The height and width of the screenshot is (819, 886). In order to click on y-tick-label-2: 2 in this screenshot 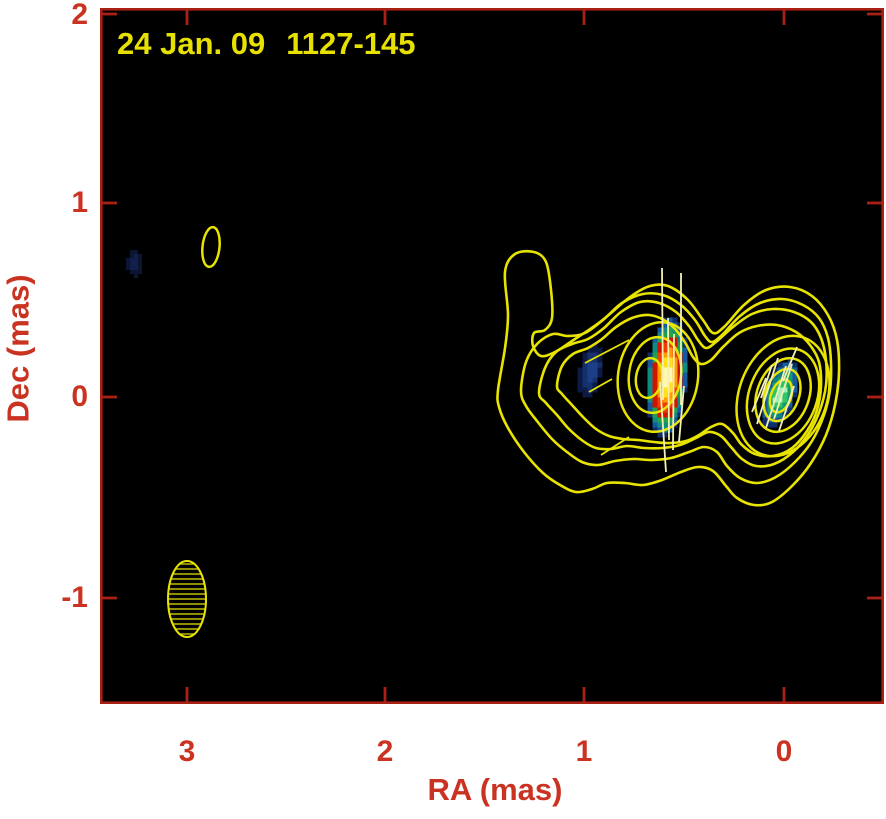, I will do `click(79, 15)`.